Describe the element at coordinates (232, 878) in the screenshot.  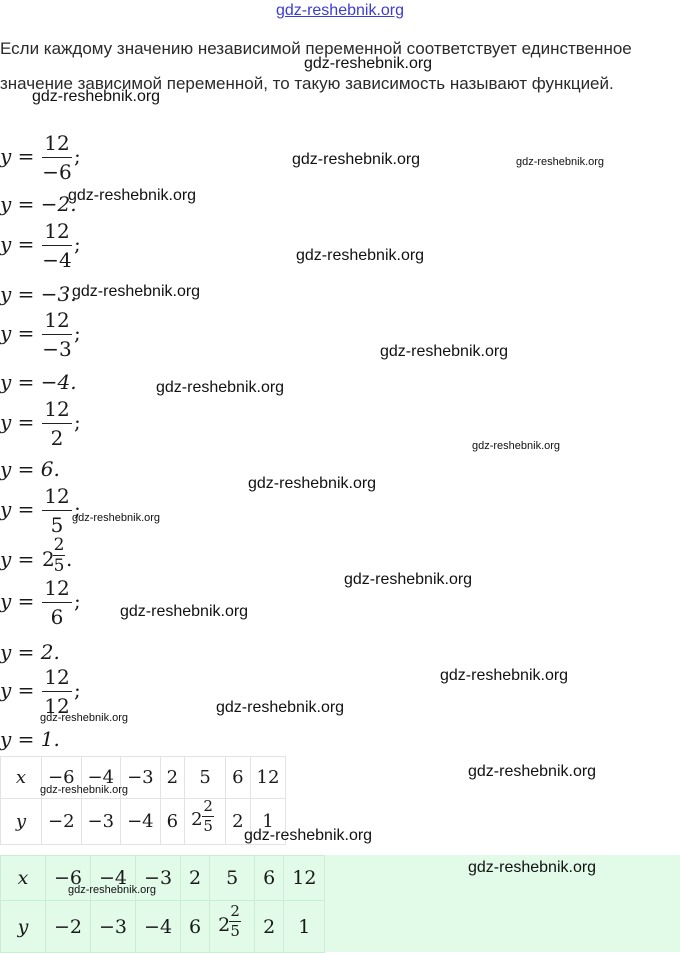
I see `table-cell: 5` at that location.